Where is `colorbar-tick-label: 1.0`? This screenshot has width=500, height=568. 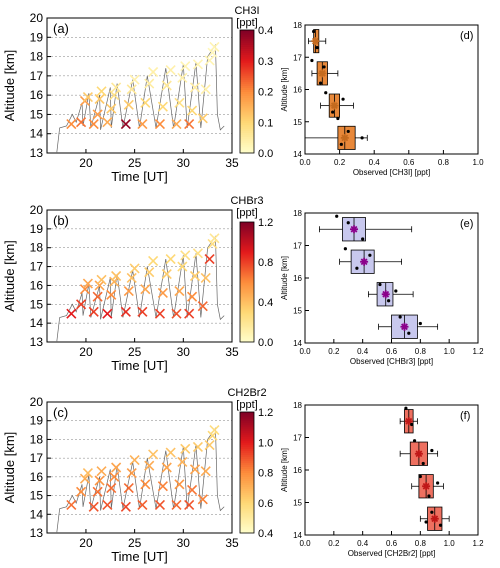
colorbar-tick-label: 1.0 is located at coordinates (265, 443).